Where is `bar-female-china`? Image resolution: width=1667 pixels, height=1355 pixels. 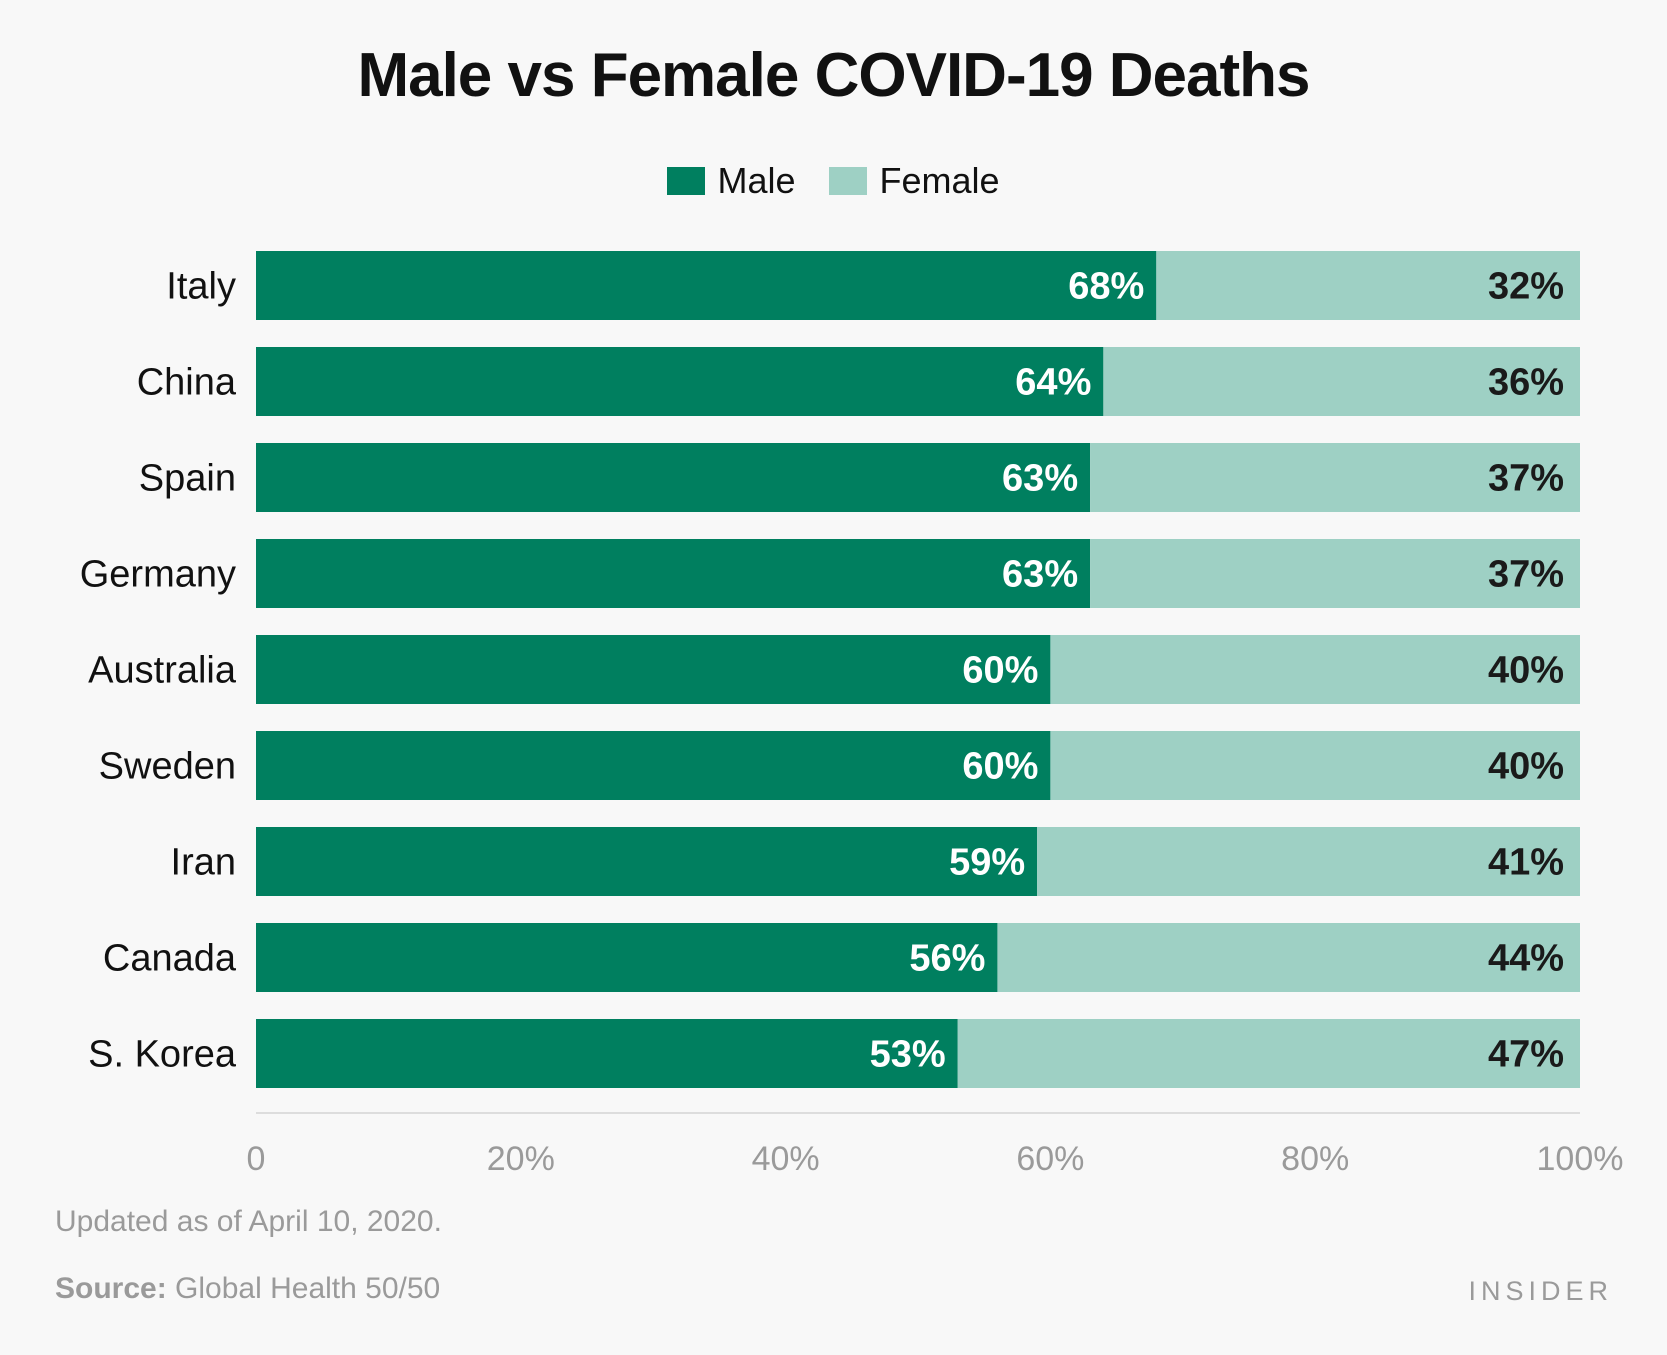 bar-female-china is located at coordinates (1341, 381).